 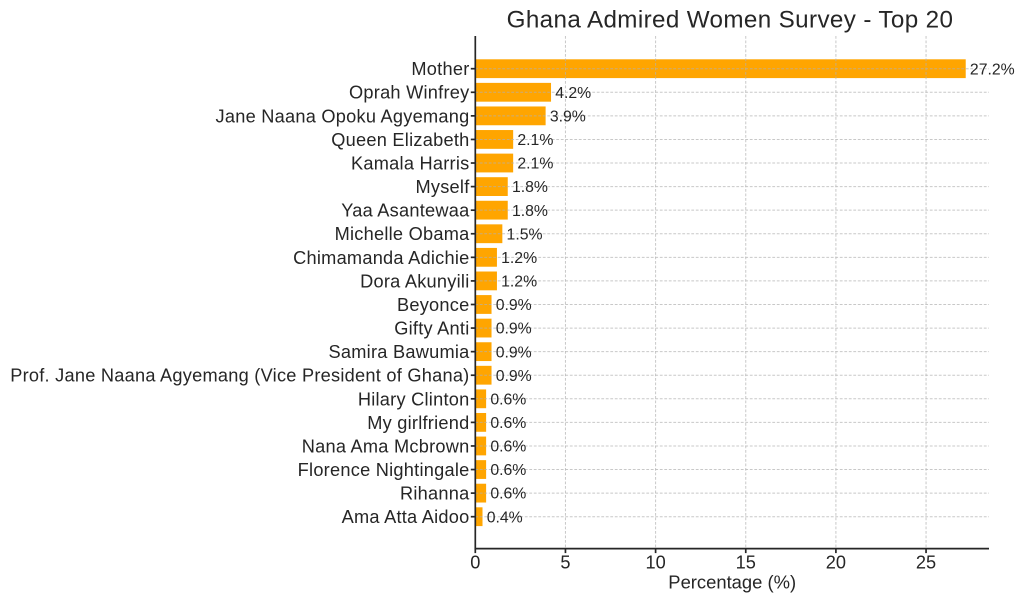 What do you see at coordinates (440, 69) in the screenshot?
I see `svg-text: Mother` at bounding box center [440, 69].